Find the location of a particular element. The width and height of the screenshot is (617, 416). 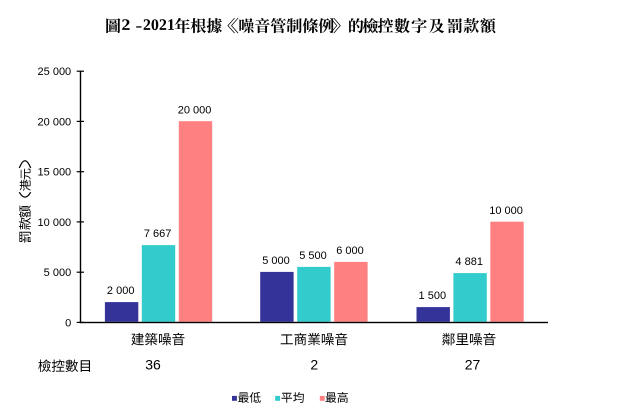

svg-text: 36 is located at coordinates (153, 365).